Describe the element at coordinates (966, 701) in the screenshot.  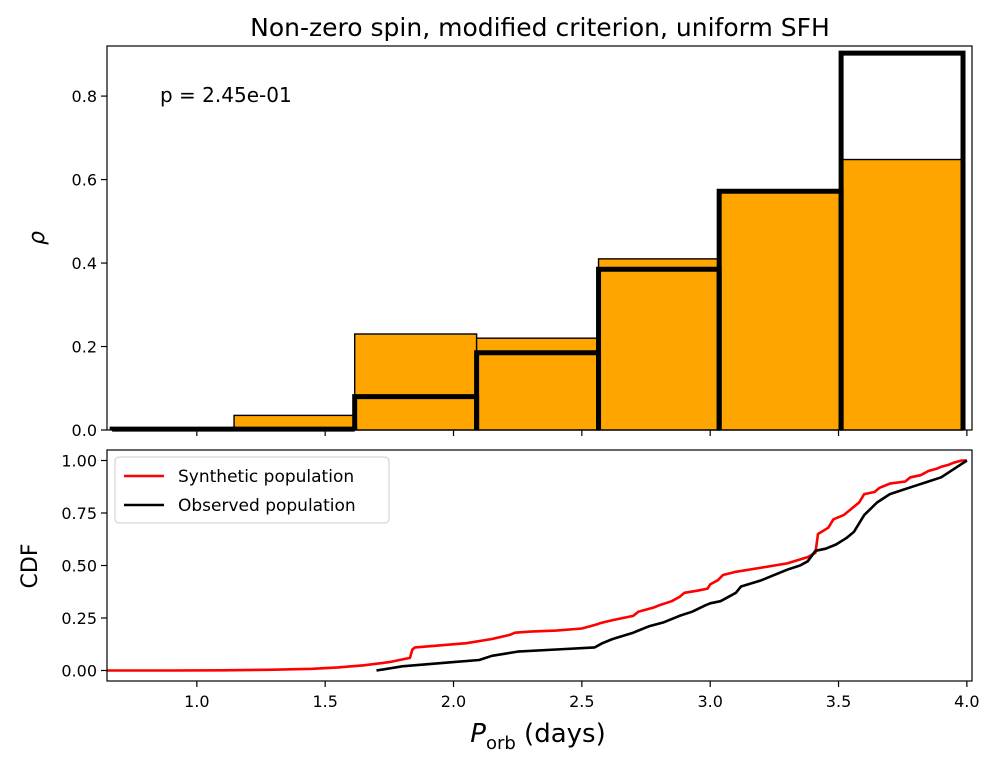
I see `x-tick-label: 4.0` at that location.